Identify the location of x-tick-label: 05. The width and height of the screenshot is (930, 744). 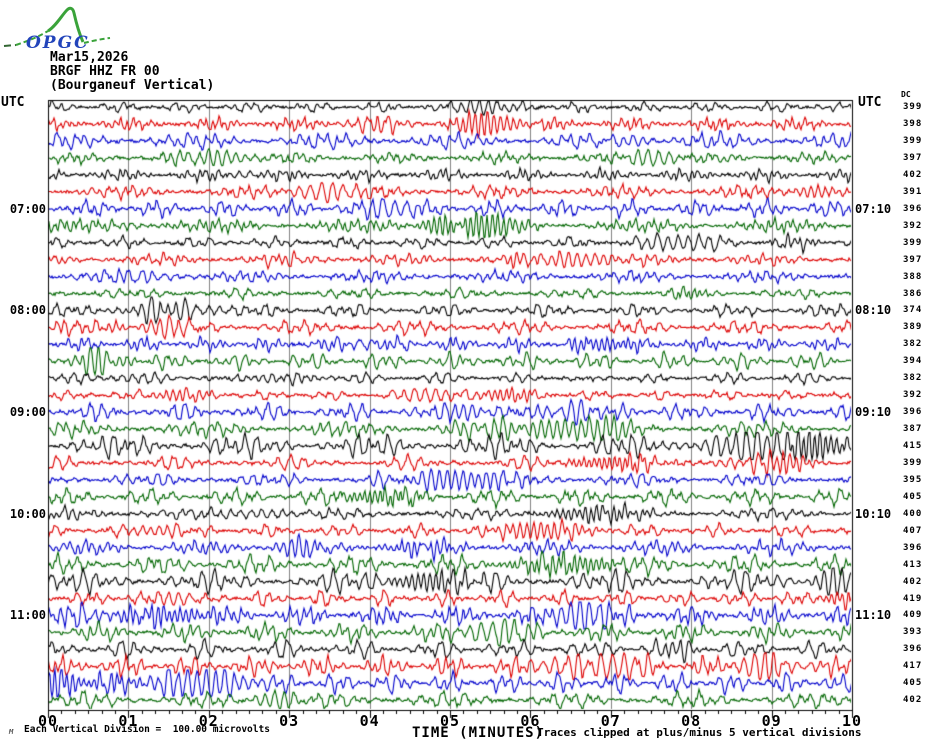
(450, 721).